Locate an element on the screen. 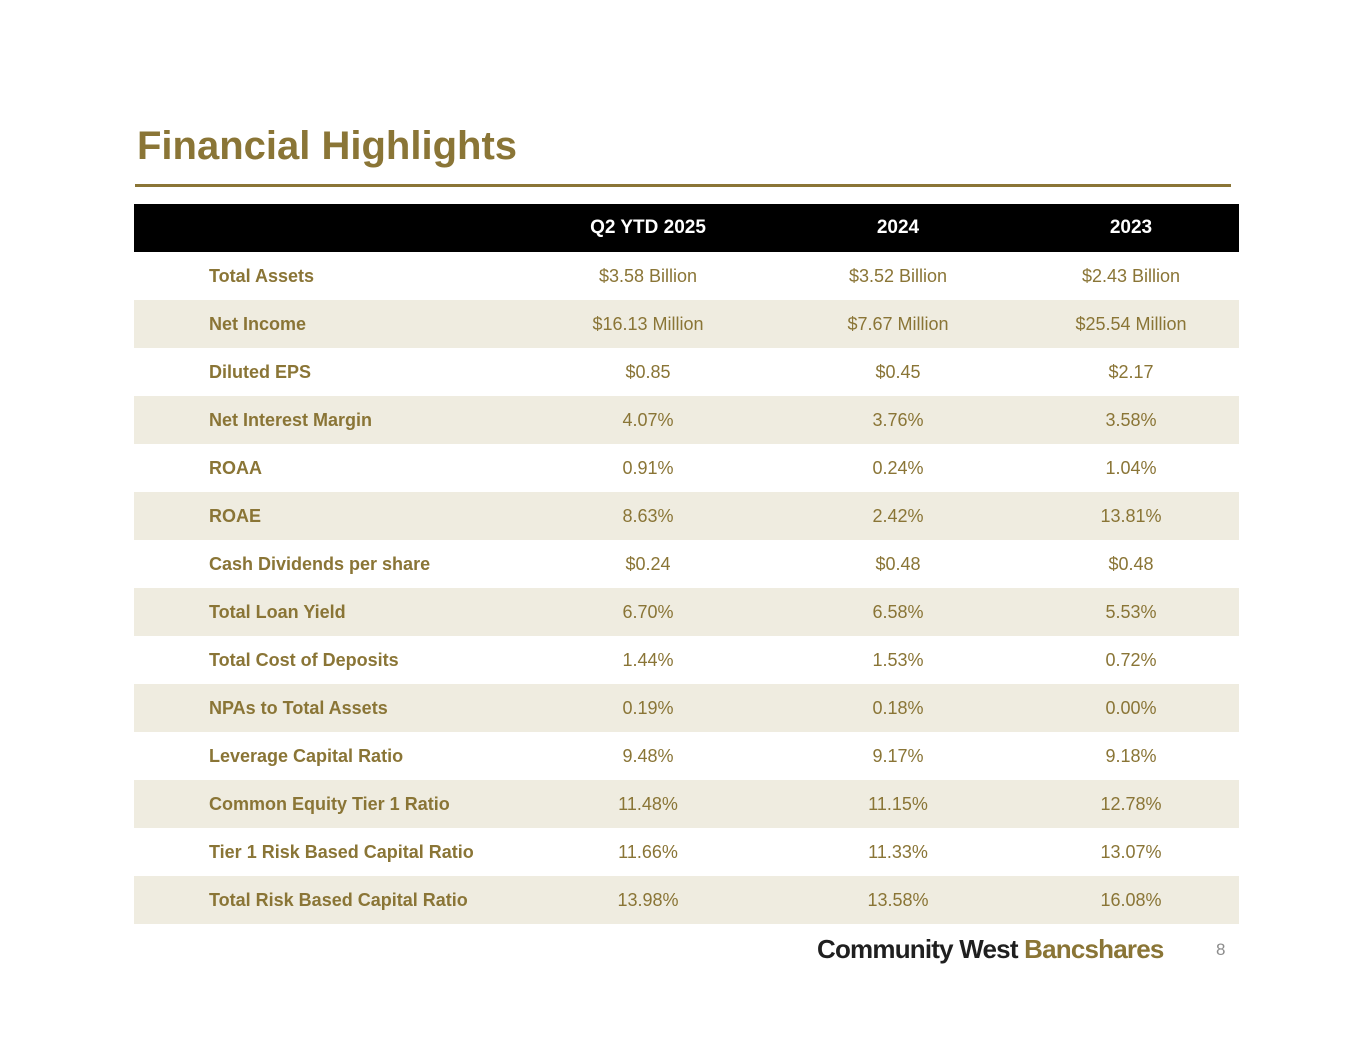 Image resolution: width=1365 pixels, height=1055 pixels. page-number: 8 is located at coordinates (1221, 949).